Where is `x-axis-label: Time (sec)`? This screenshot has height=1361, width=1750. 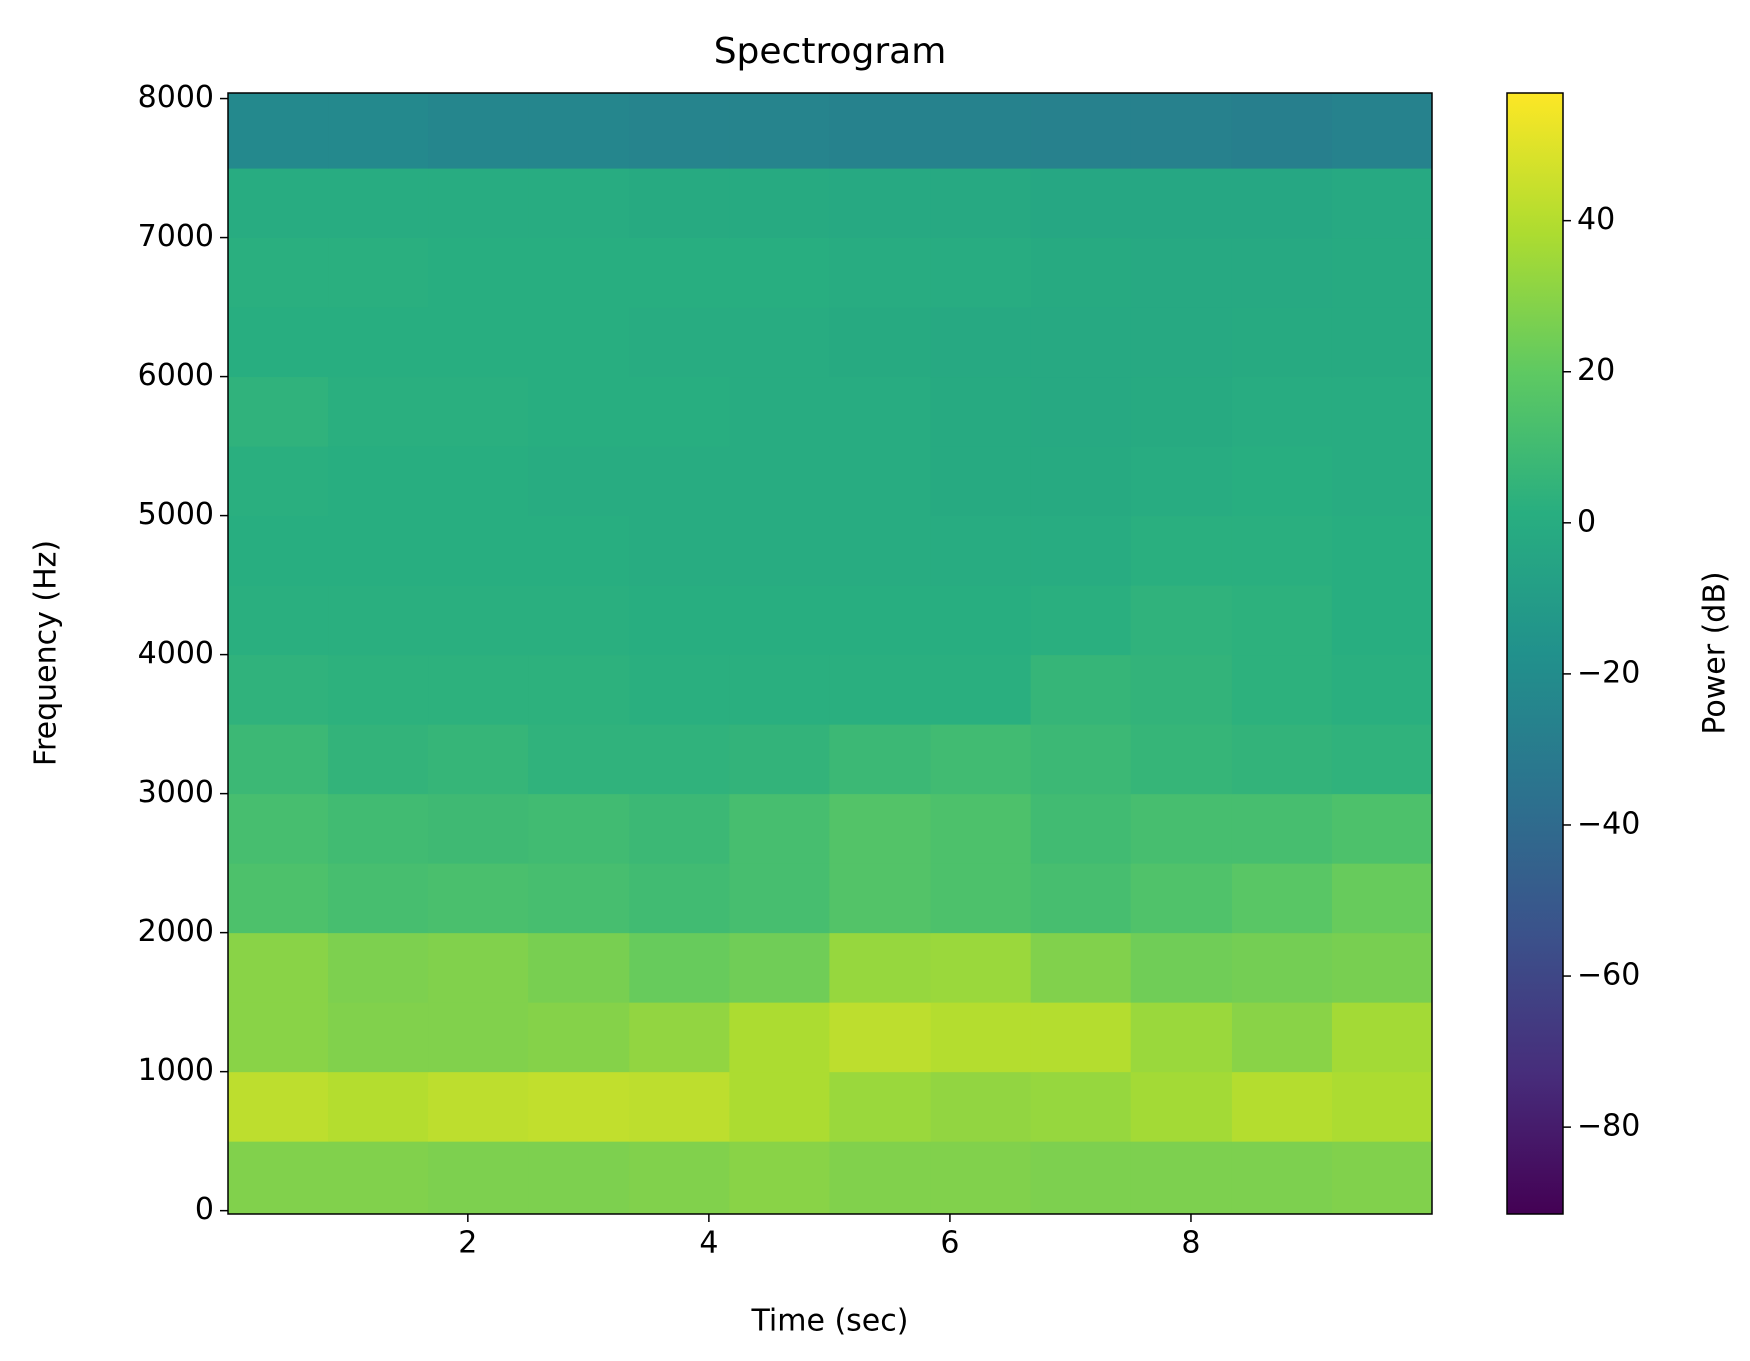
x-axis-label: Time (sec) is located at coordinates (830, 1321).